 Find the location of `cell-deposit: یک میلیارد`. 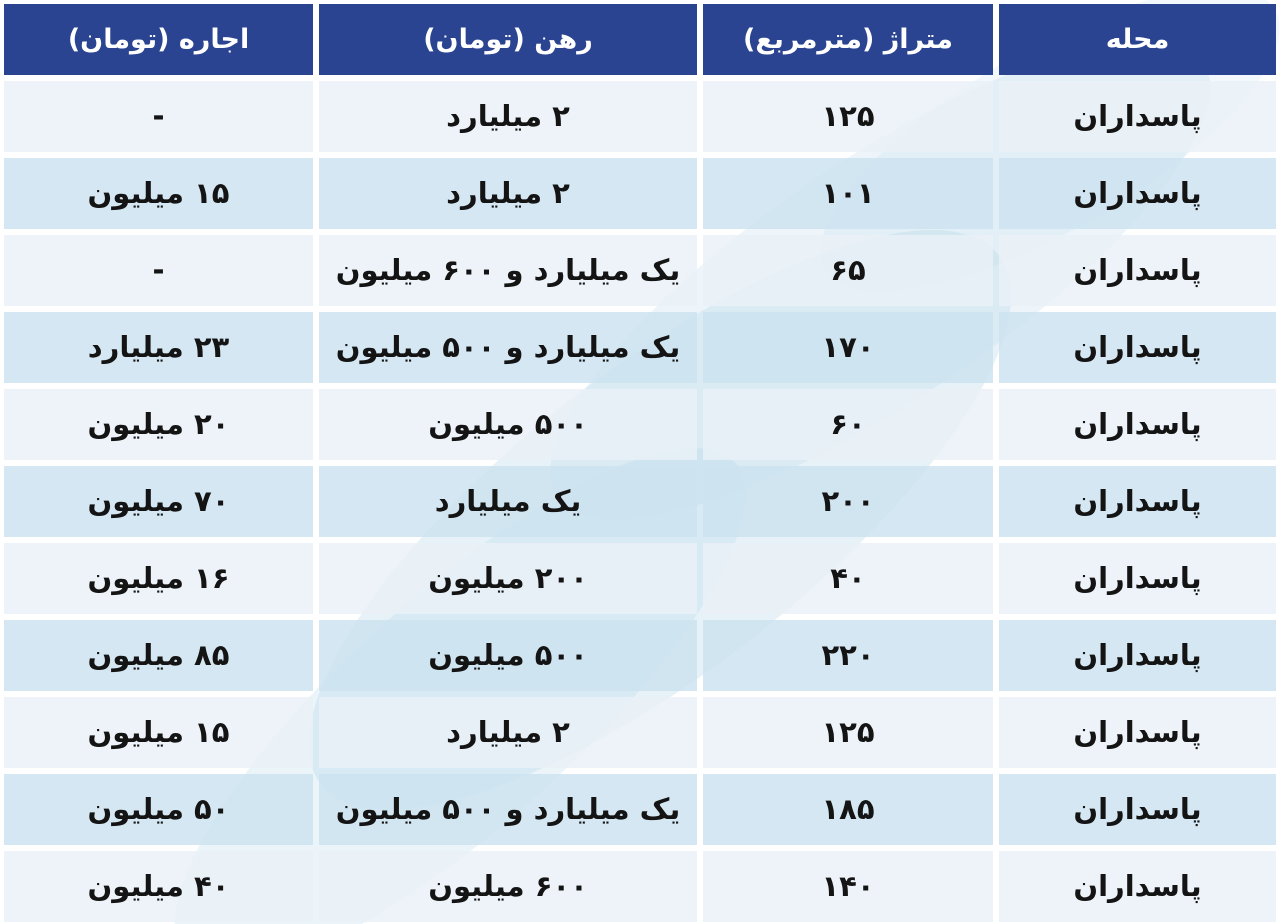

cell-deposit: یک میلیارد is located at coordinates (508, 501).